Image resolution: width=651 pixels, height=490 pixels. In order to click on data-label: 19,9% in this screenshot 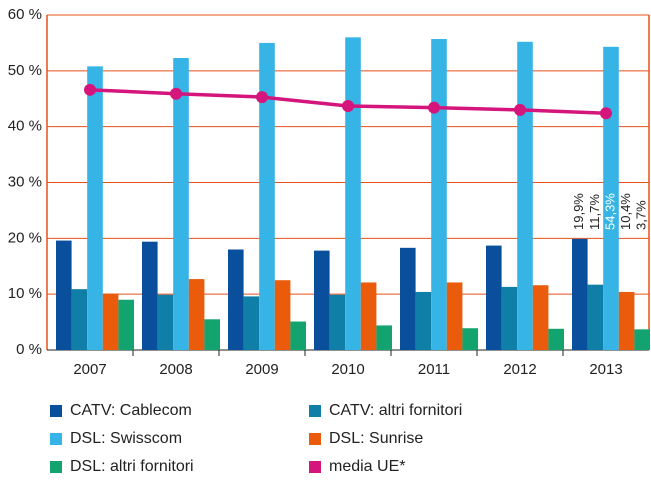, I will do `click(578, 211)`.